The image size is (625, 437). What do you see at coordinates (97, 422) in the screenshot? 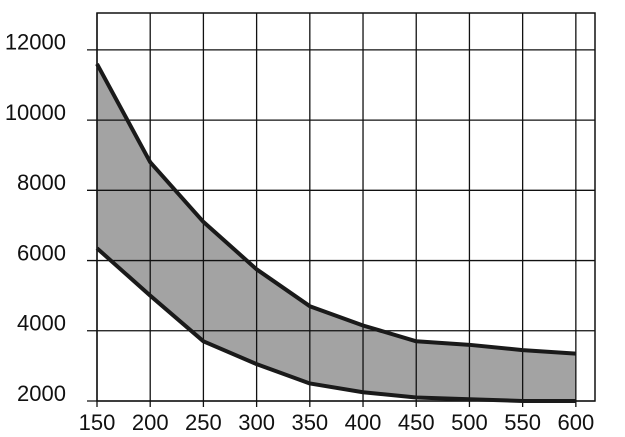
I see `x-tick-label: 150` at bounding box center [97, 422].